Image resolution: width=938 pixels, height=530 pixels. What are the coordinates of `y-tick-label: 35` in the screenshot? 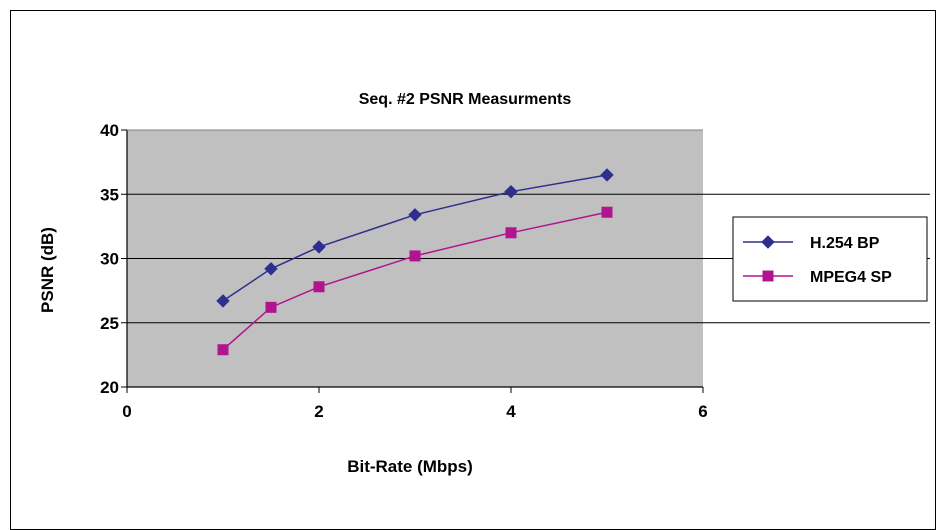 It's located at (109, 194).